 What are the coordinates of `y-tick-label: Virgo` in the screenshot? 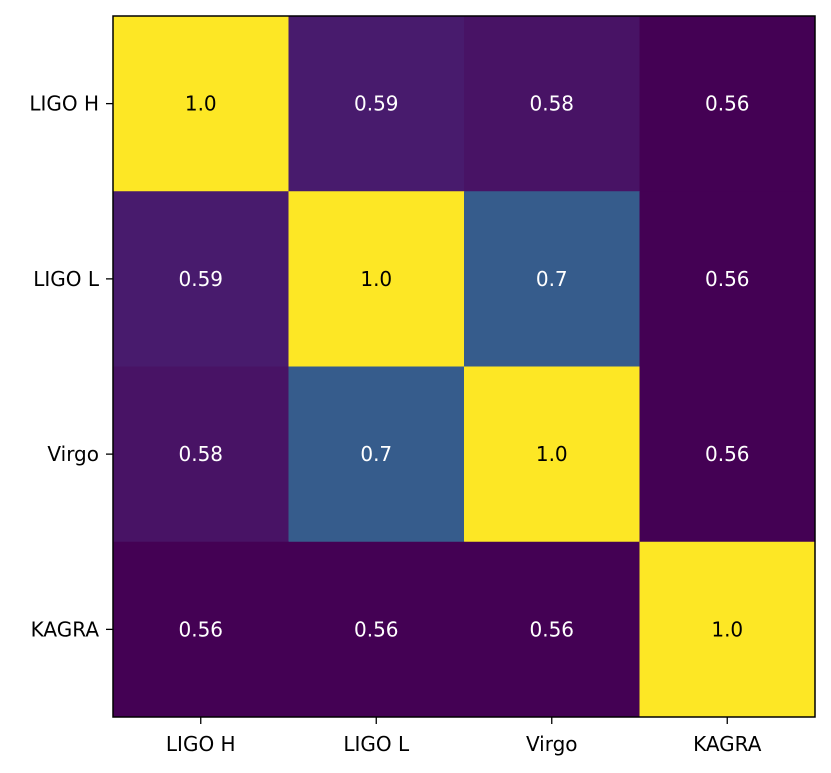 It's located at (73, 454).